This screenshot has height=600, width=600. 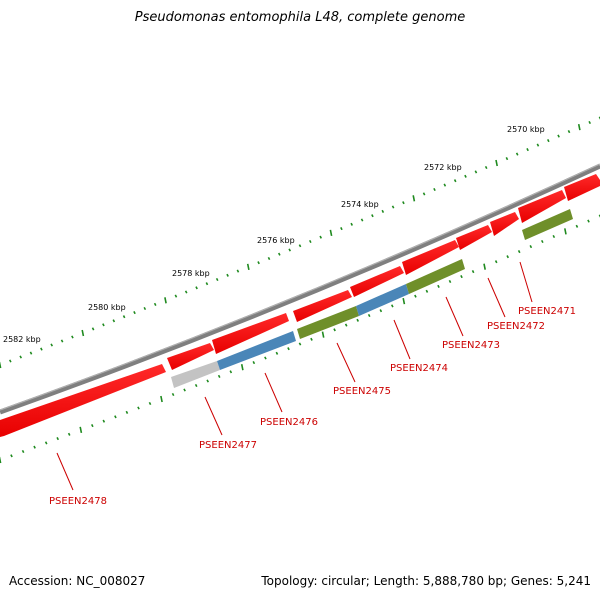 What do you see at coordinates (107, 307) in the screenshot?
I see `scale-label-2580: 2580 kbp` at bounding box center [107, 307].